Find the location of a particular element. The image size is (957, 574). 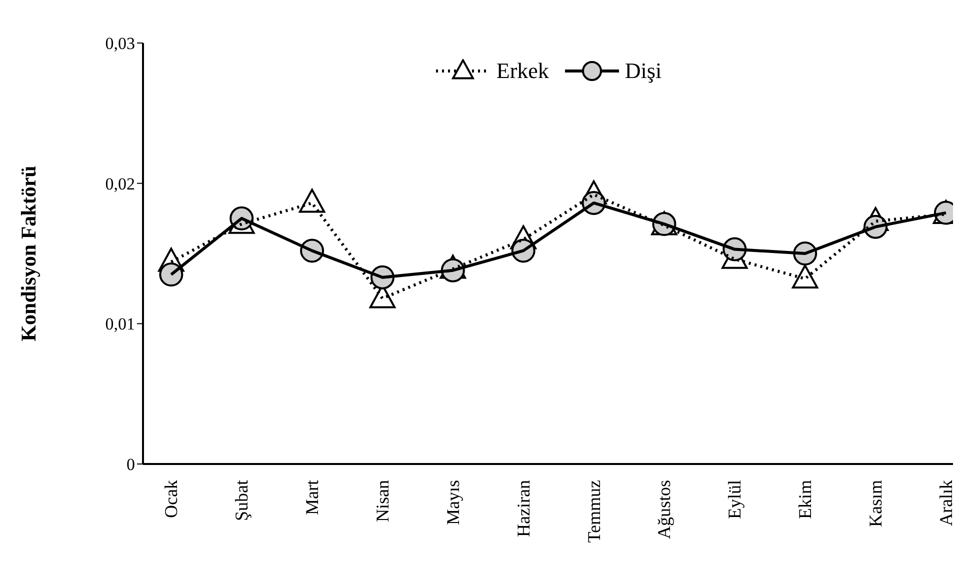

y-axis-title: Kondisyon Faktörü is located at coordinates (28, 253).